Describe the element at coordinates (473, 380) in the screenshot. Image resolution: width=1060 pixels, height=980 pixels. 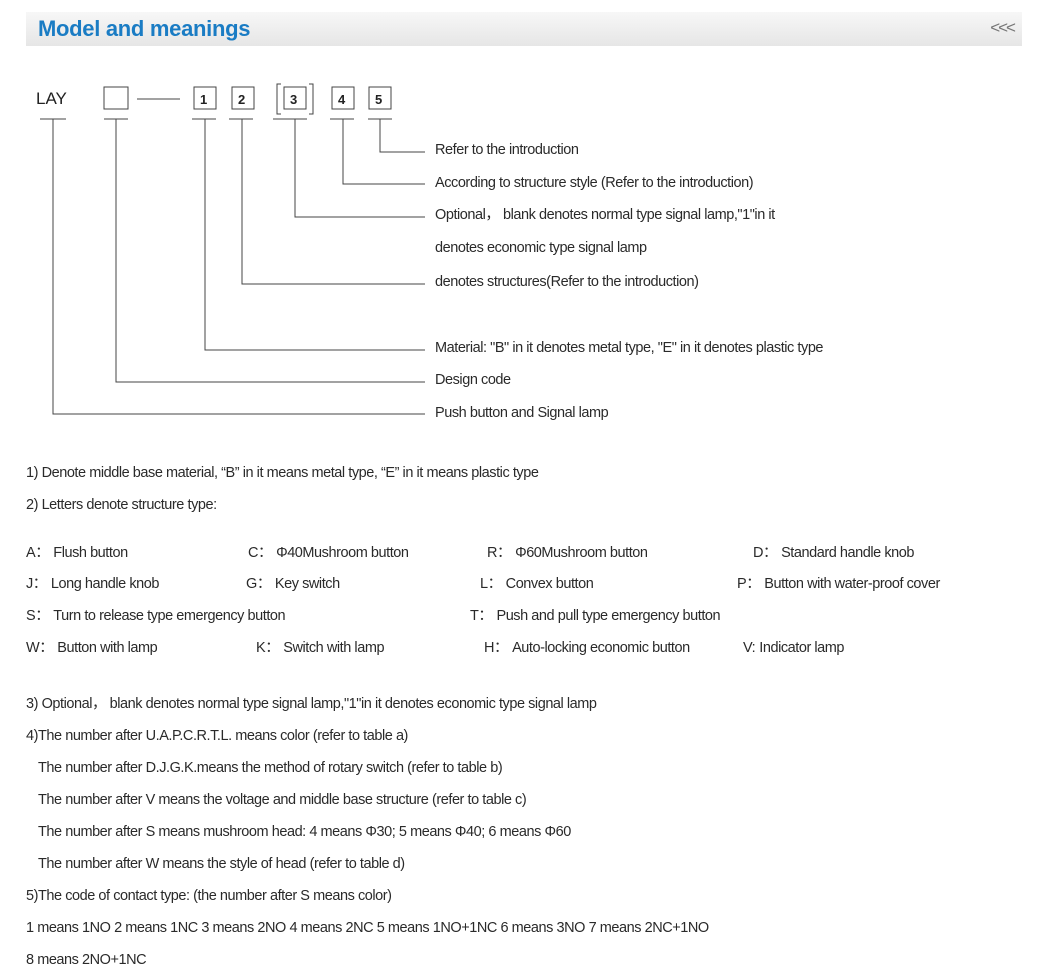
I see `meaning-design-code: Design code` at that location.